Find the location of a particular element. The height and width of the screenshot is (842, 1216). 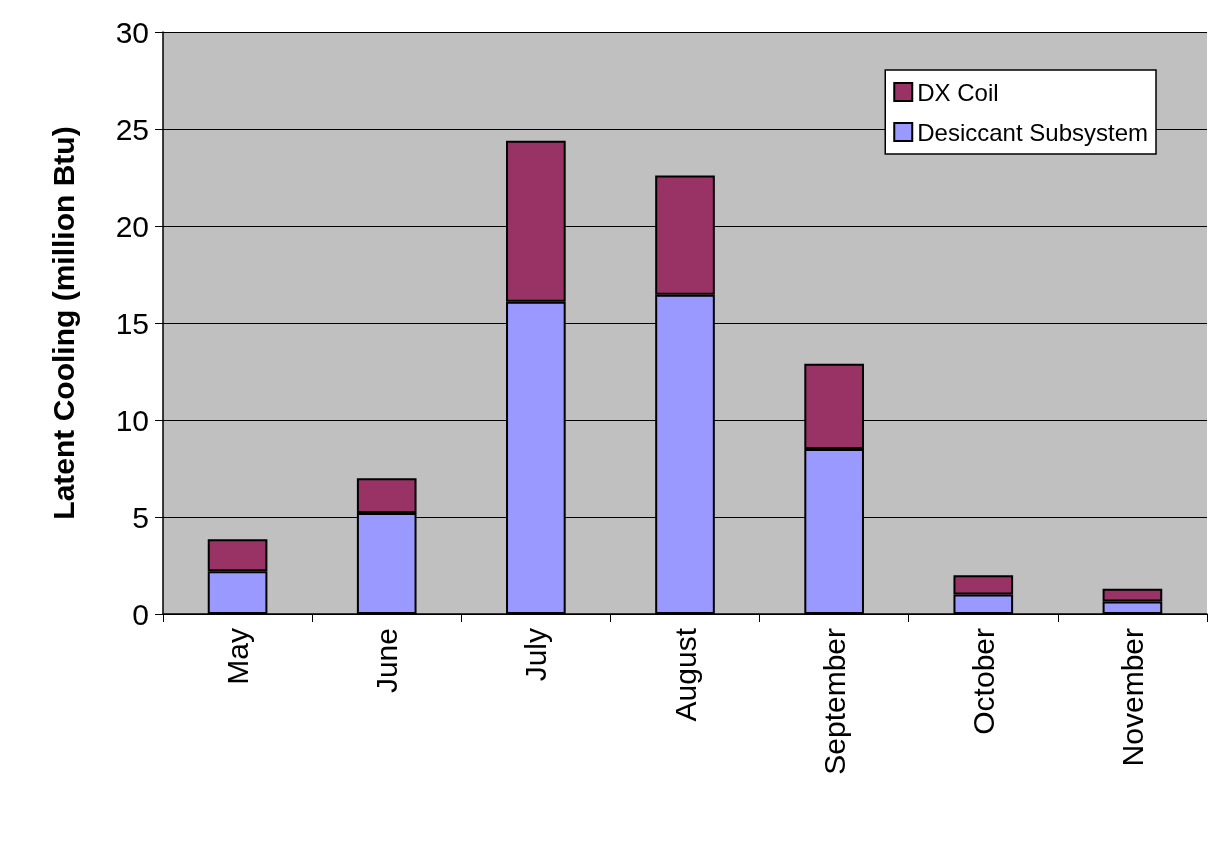

x-tick-label: July is located at coordinates (536, 655).